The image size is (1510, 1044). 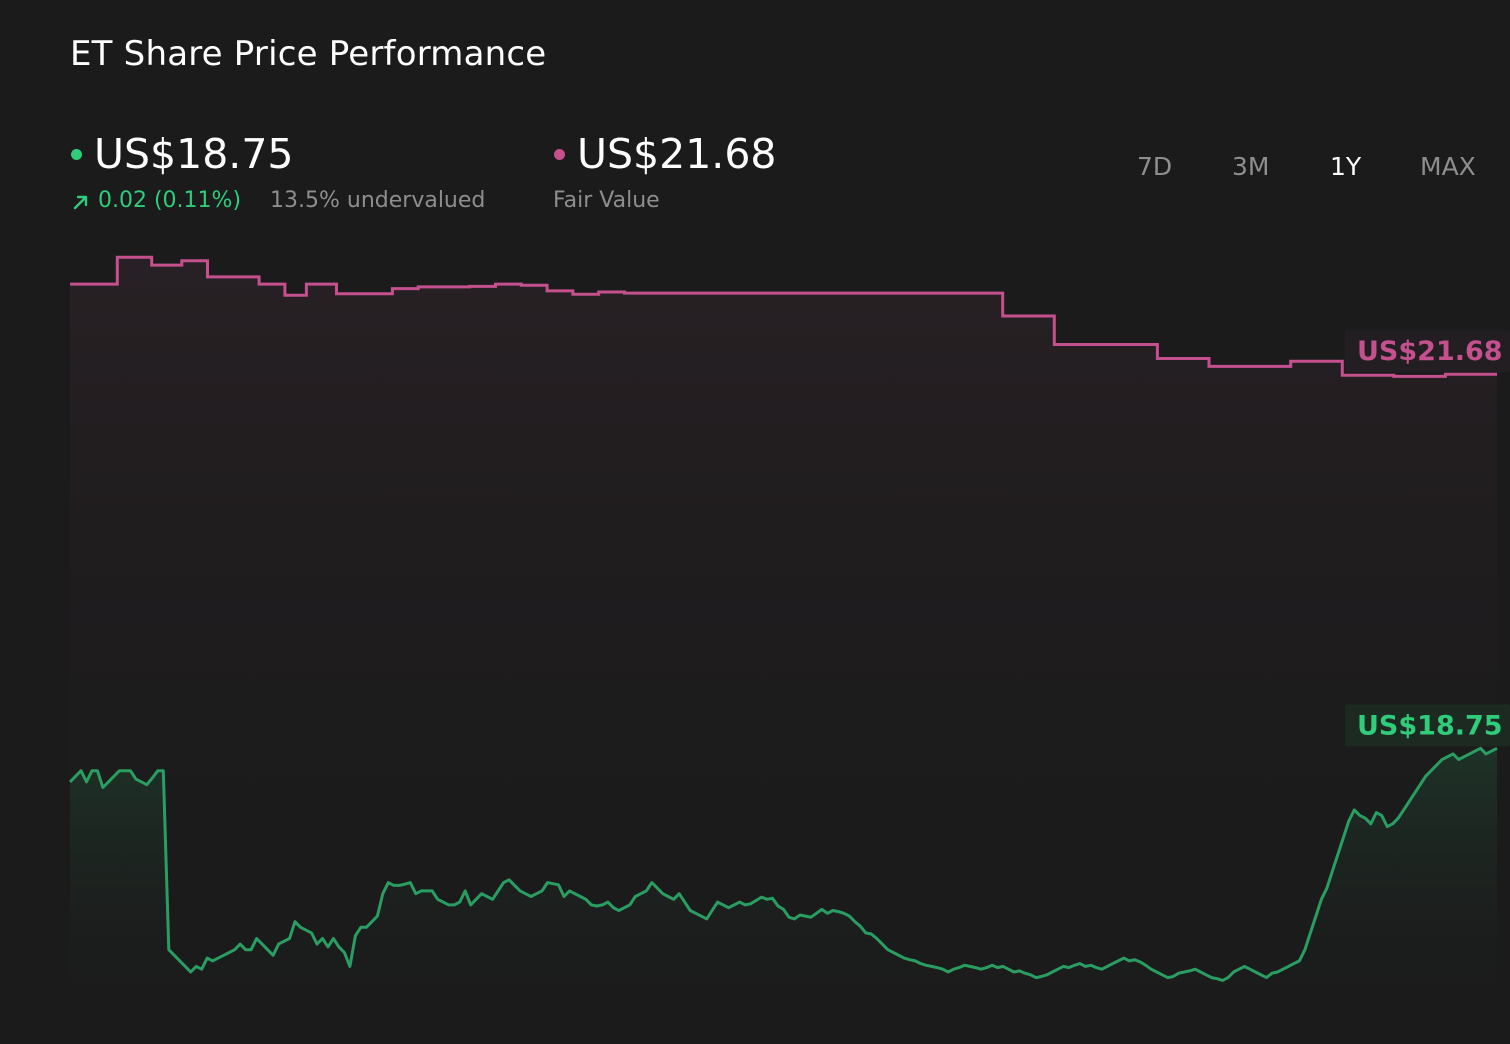 I want to click on price-change: 0.02 (0.11%), so click(x=170, y=200).